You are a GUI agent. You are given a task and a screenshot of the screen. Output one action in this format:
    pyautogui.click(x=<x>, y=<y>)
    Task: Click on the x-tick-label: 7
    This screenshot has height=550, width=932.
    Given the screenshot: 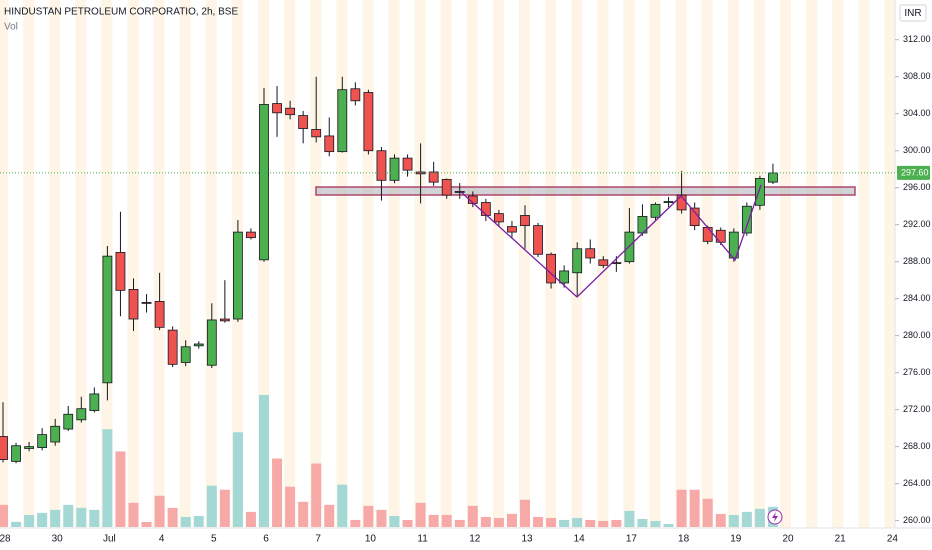 What is the action you would take?
    pyautogui.click(x=318, y=539)
    